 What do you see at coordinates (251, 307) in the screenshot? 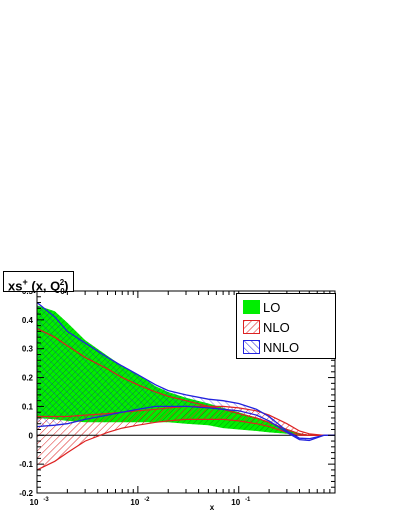
I see `legend-swatch-lo` at bounding box center [251, 307].